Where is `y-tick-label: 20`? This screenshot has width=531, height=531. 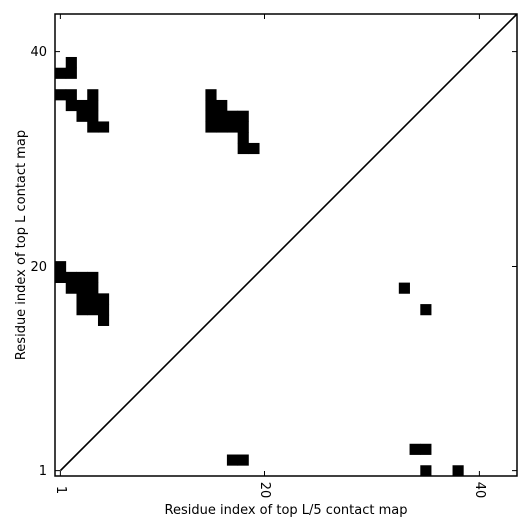 y-tick-label: 20 is located at coordinates (38, 267).